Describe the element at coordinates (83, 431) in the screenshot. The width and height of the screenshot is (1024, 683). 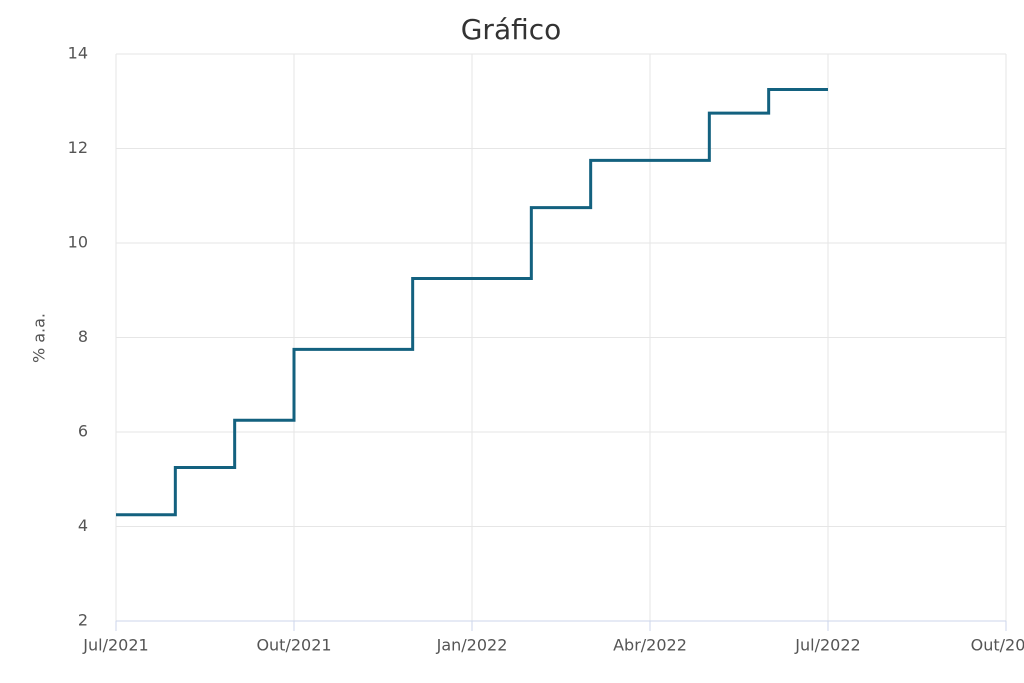
I see `y-tick-label: 6` at that location.